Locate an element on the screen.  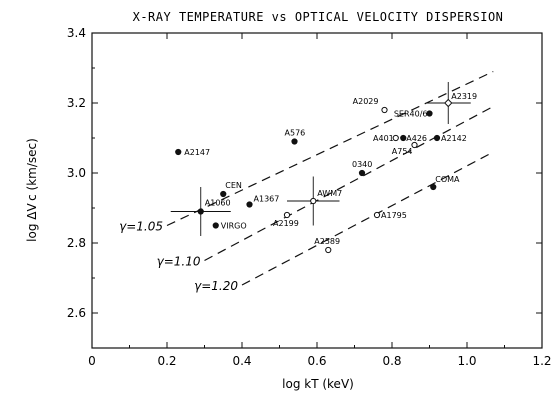
x-tick-label: 1.0 is located at coordinates (466, 361).